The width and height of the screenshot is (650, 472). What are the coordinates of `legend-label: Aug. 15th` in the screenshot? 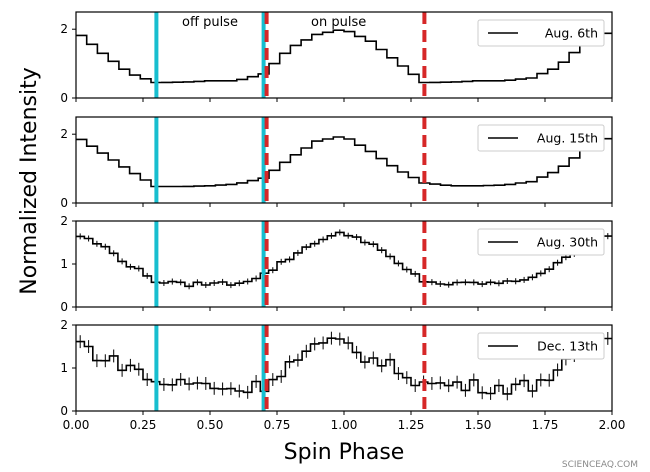 It's located at (567, 138).